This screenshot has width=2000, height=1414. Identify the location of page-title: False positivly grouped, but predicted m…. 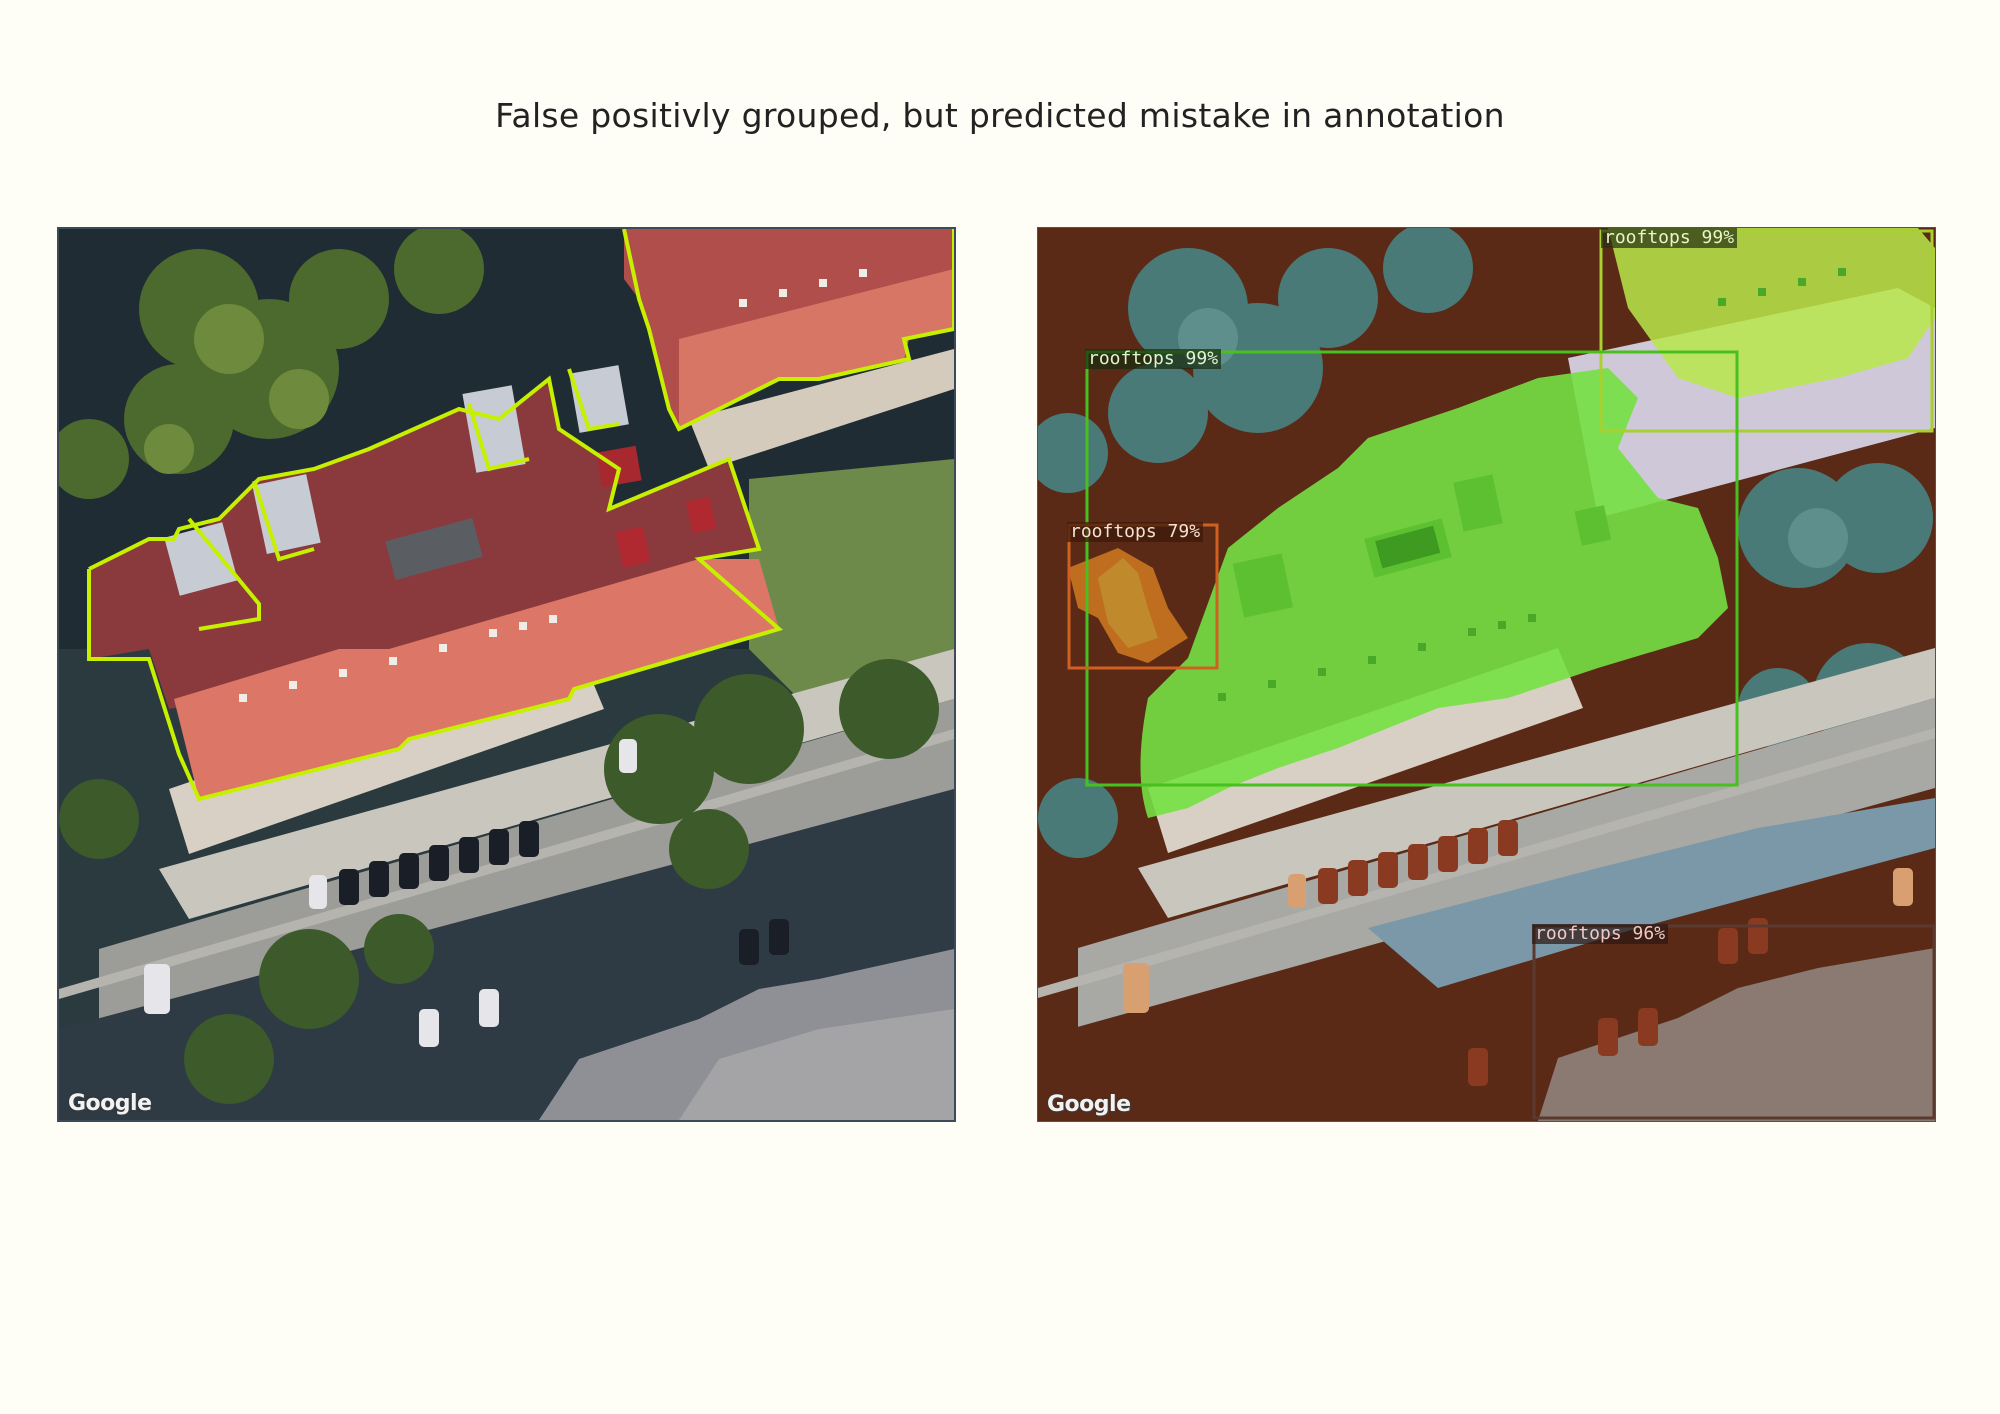
(1000, 115).